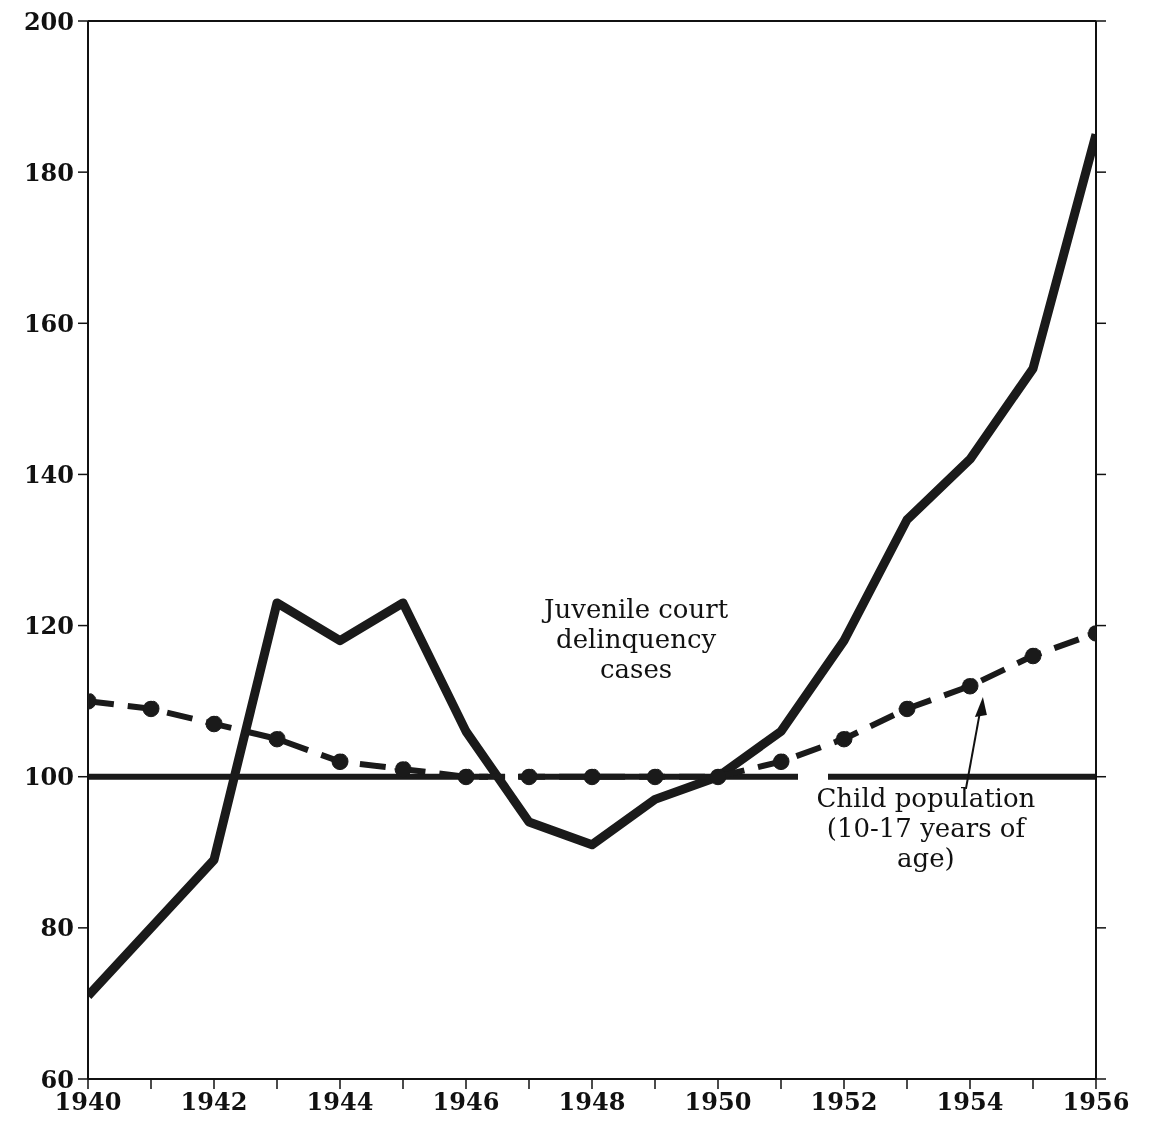 The image size is (1161, 1142). I want to click on x-tick-label: 1940, so click(88, 1102).